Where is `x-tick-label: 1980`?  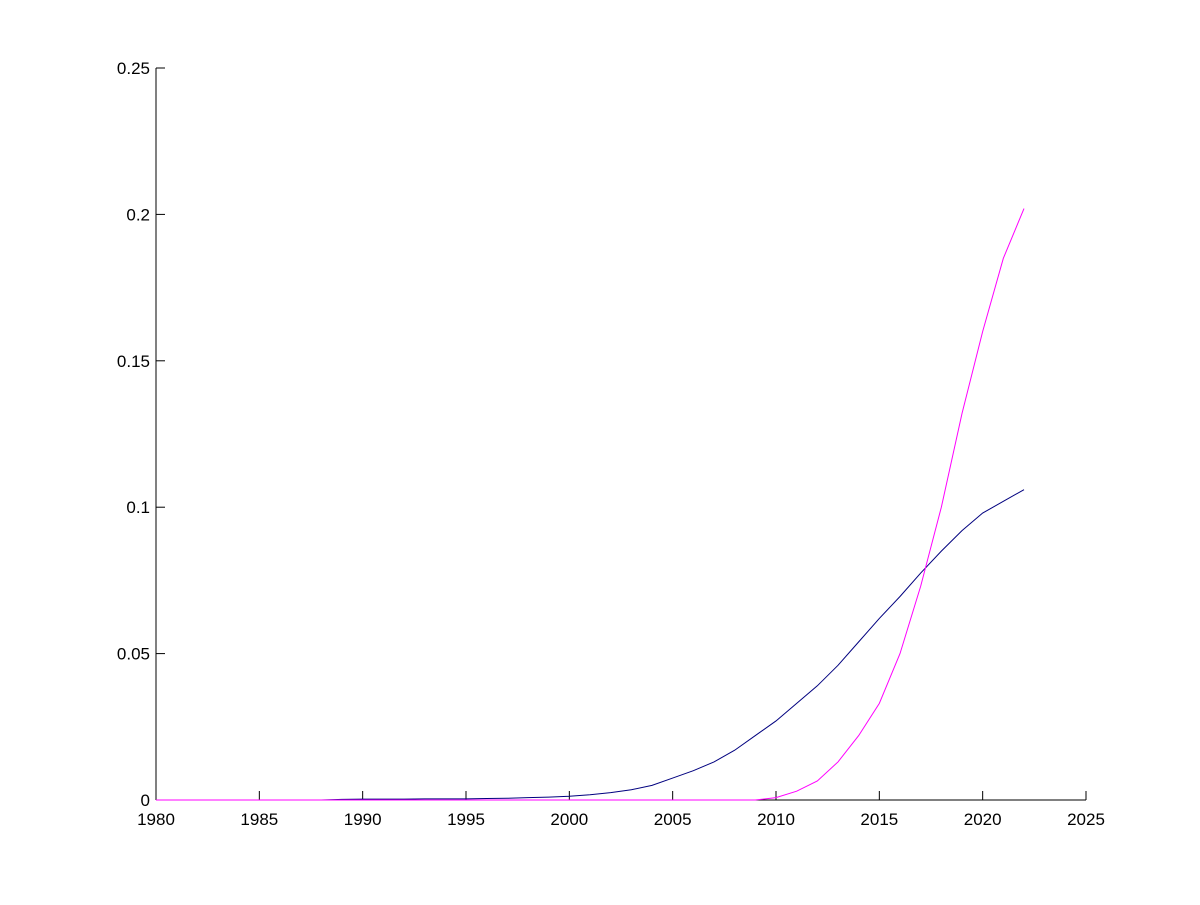 x-tick-label: 1980 is located at coordinates (156, 819).